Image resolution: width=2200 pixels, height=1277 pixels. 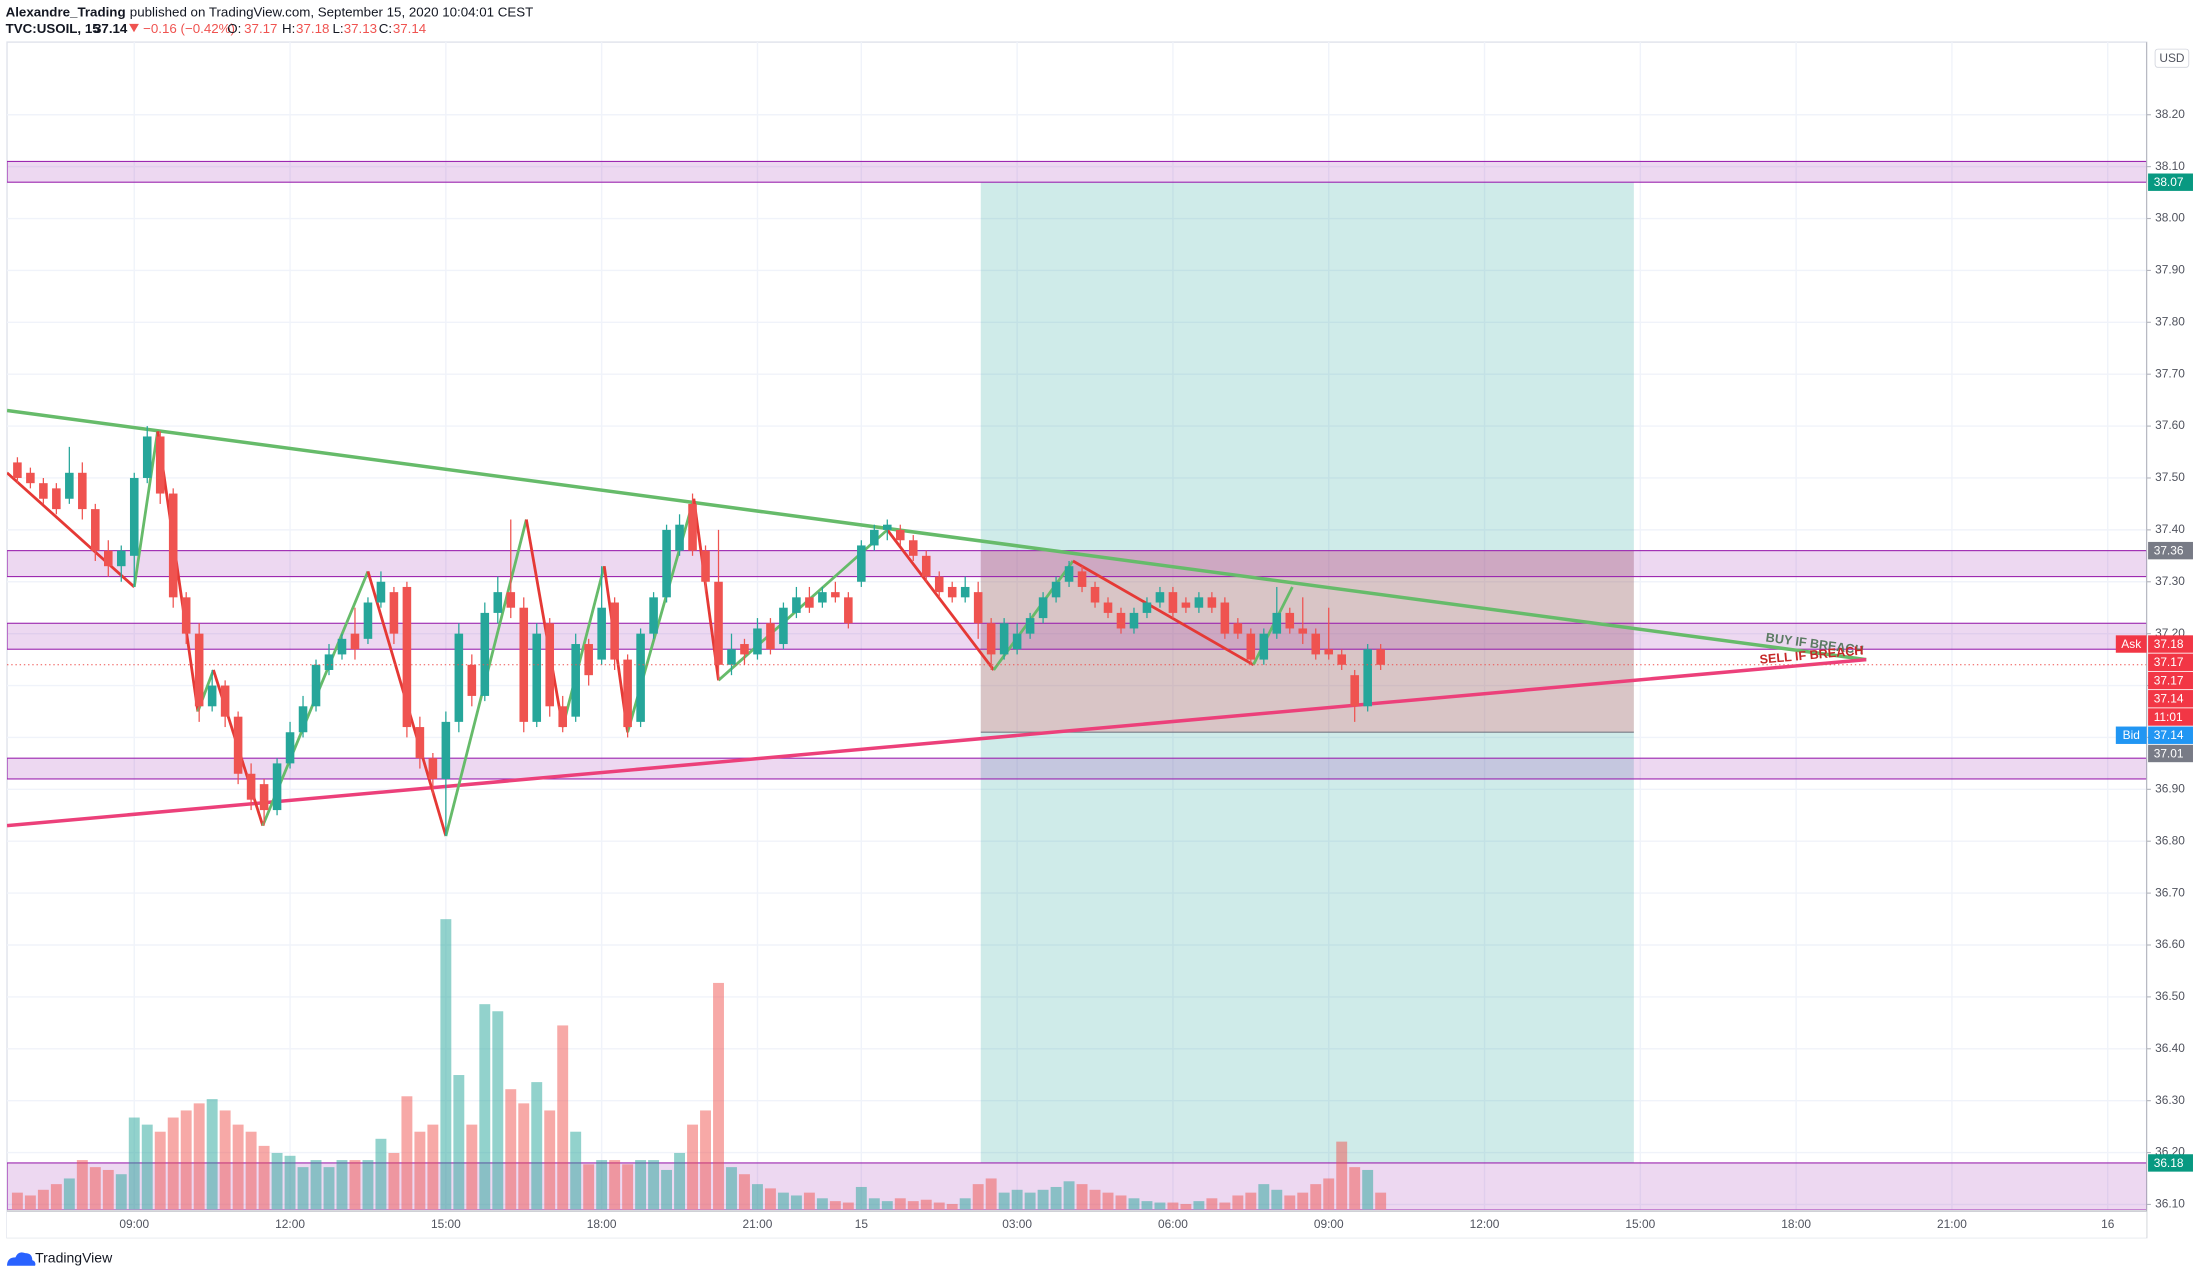 I want to click on brand: TradingView, so click(x=74, y=1257).